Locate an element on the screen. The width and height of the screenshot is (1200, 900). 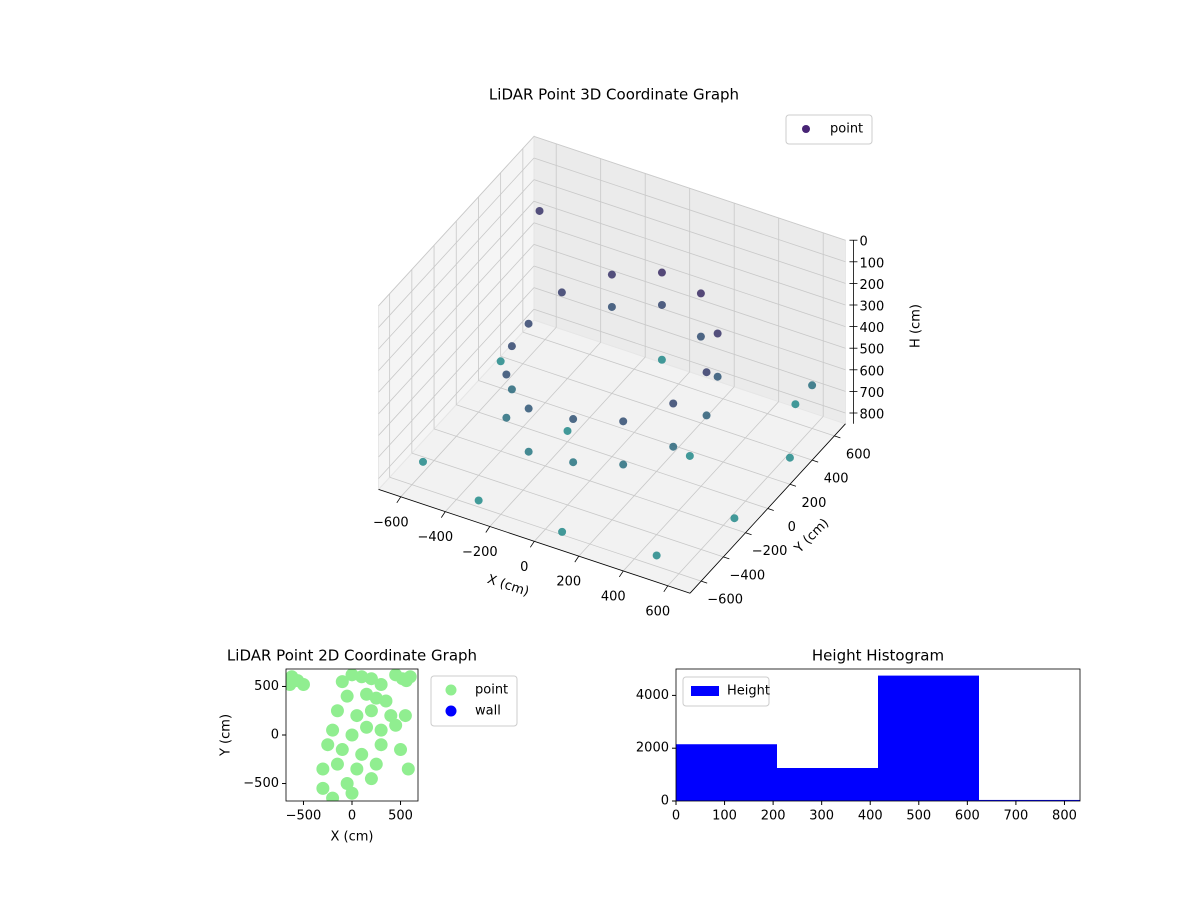
z-tick-label: 200 is located at coordinates (871, 285).